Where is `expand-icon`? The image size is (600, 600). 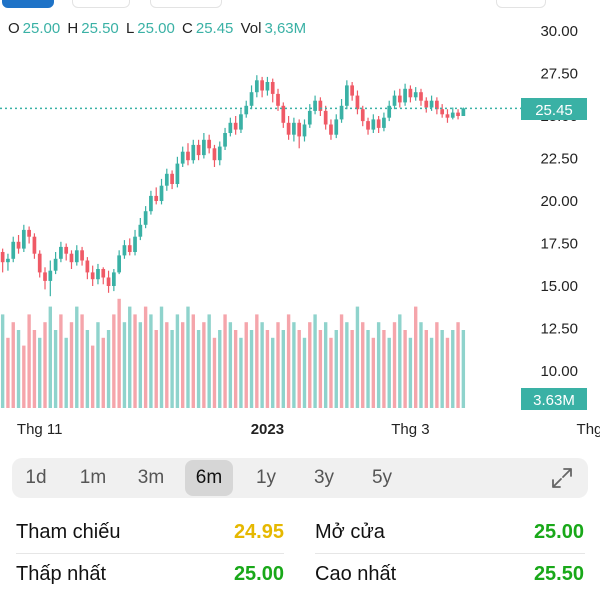
expand-icon is located at coordinates (562, 478).